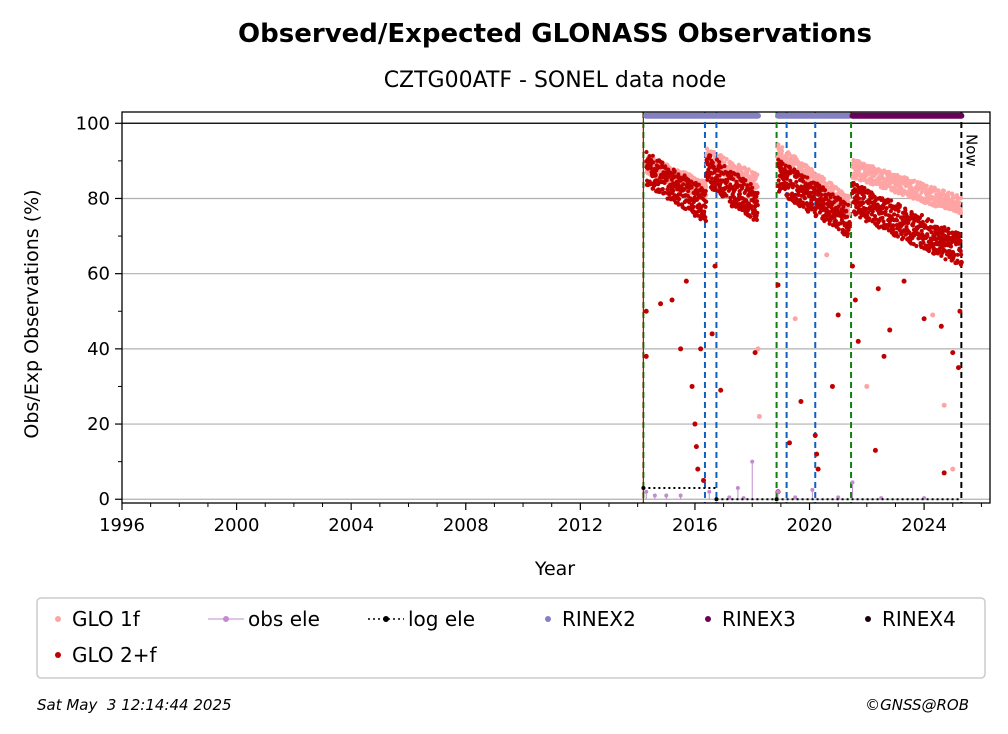 The width and height of the screenshot is (1008, 734). Describe the element at coordinates (98, 424) in the screenshot. I see `y-tick-label: 20` at that location.